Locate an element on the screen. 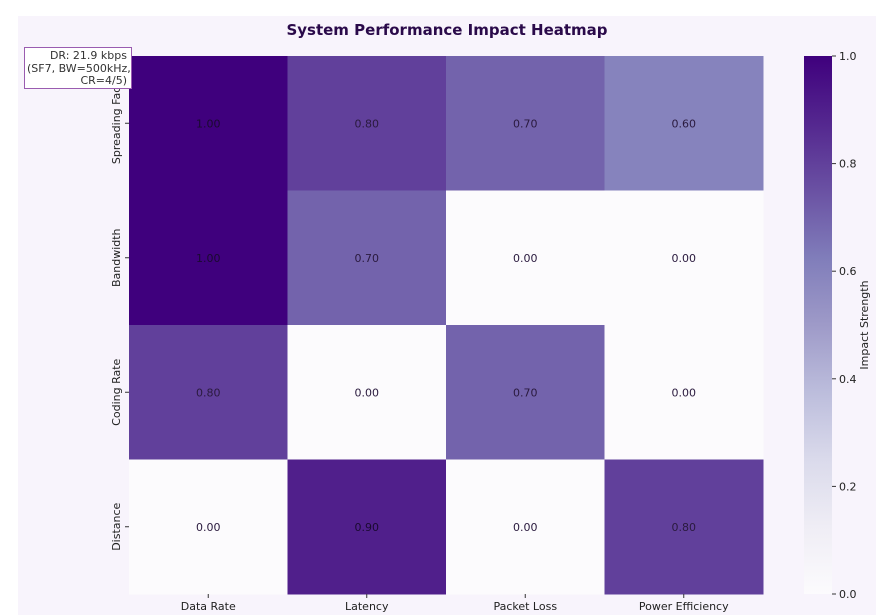 Image resolution: width=889 pixels, height=615 pixels. chart-title: System Performance Impact Heatmap is located at coordinates (446, 30).